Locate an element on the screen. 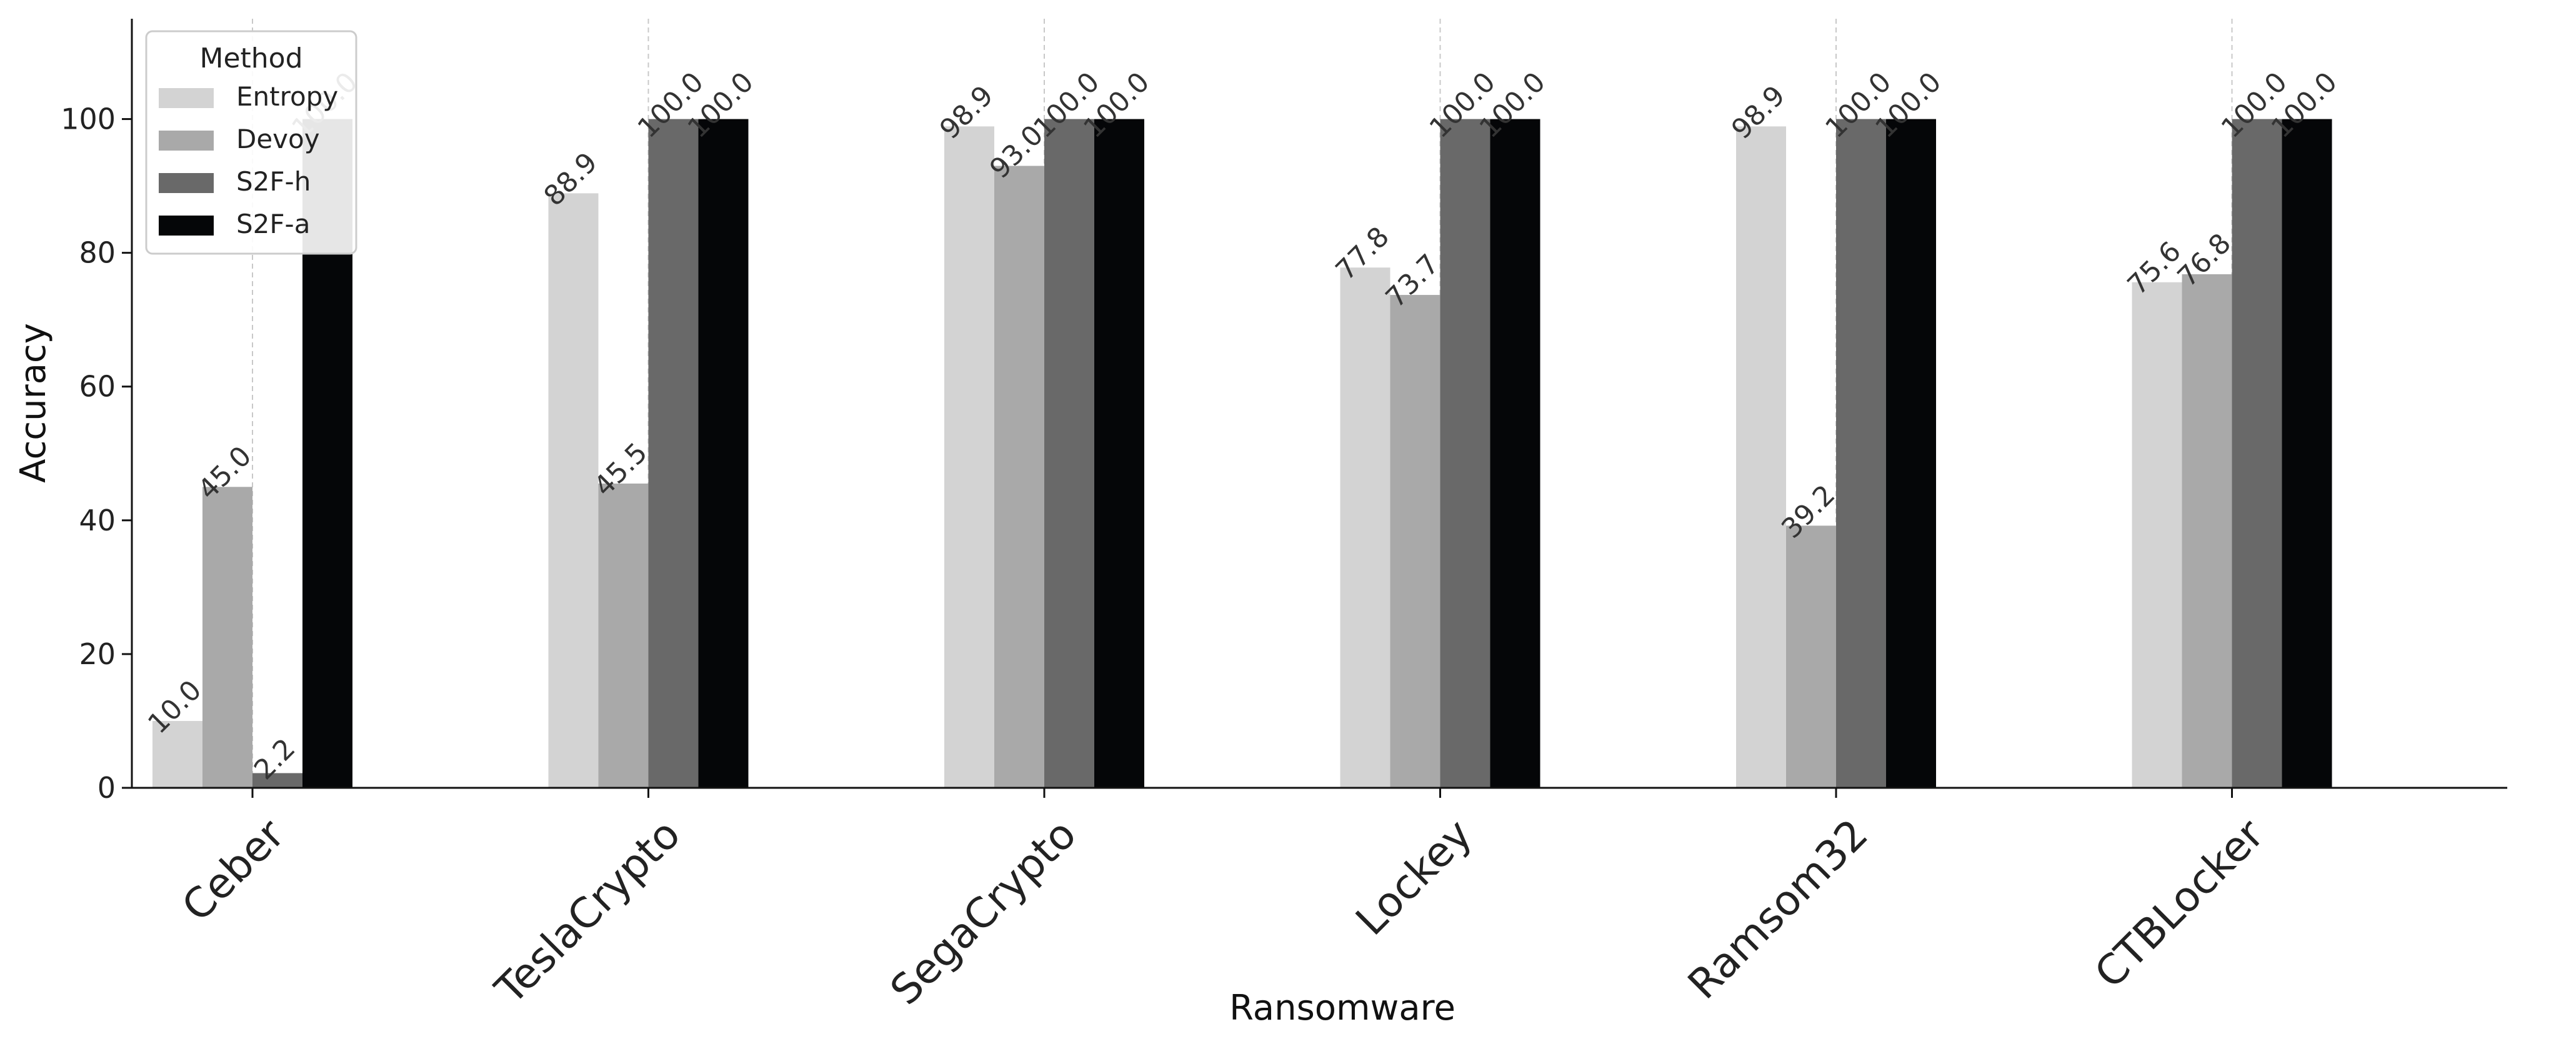 The height and width of the screenshot is (1039, 2576). legend-frame is located at coordinates (251, 142).